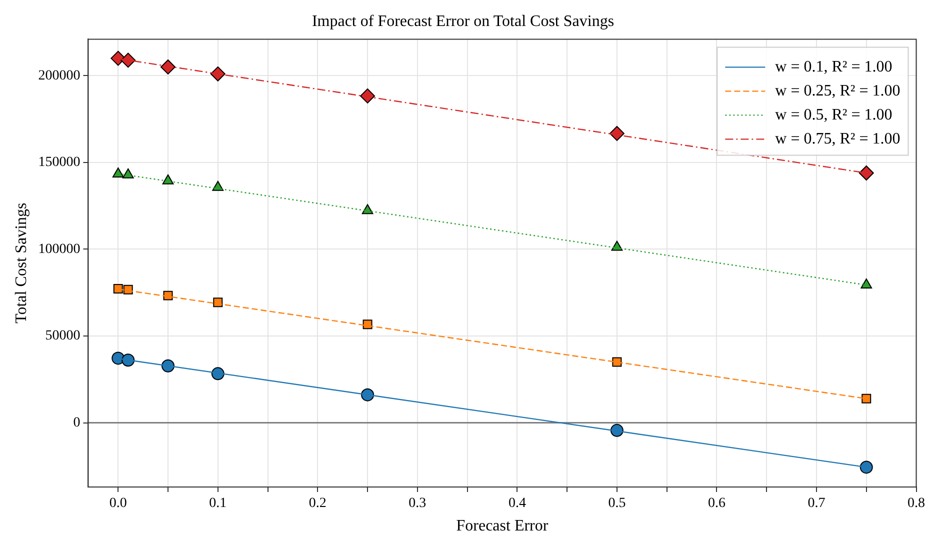 The height and width of the screenshot is (547, 936). What do you see at coordinates (517, 504) in the screenshot?
I see `x-tick-label: 0.4` at bounding box center [517, 504].